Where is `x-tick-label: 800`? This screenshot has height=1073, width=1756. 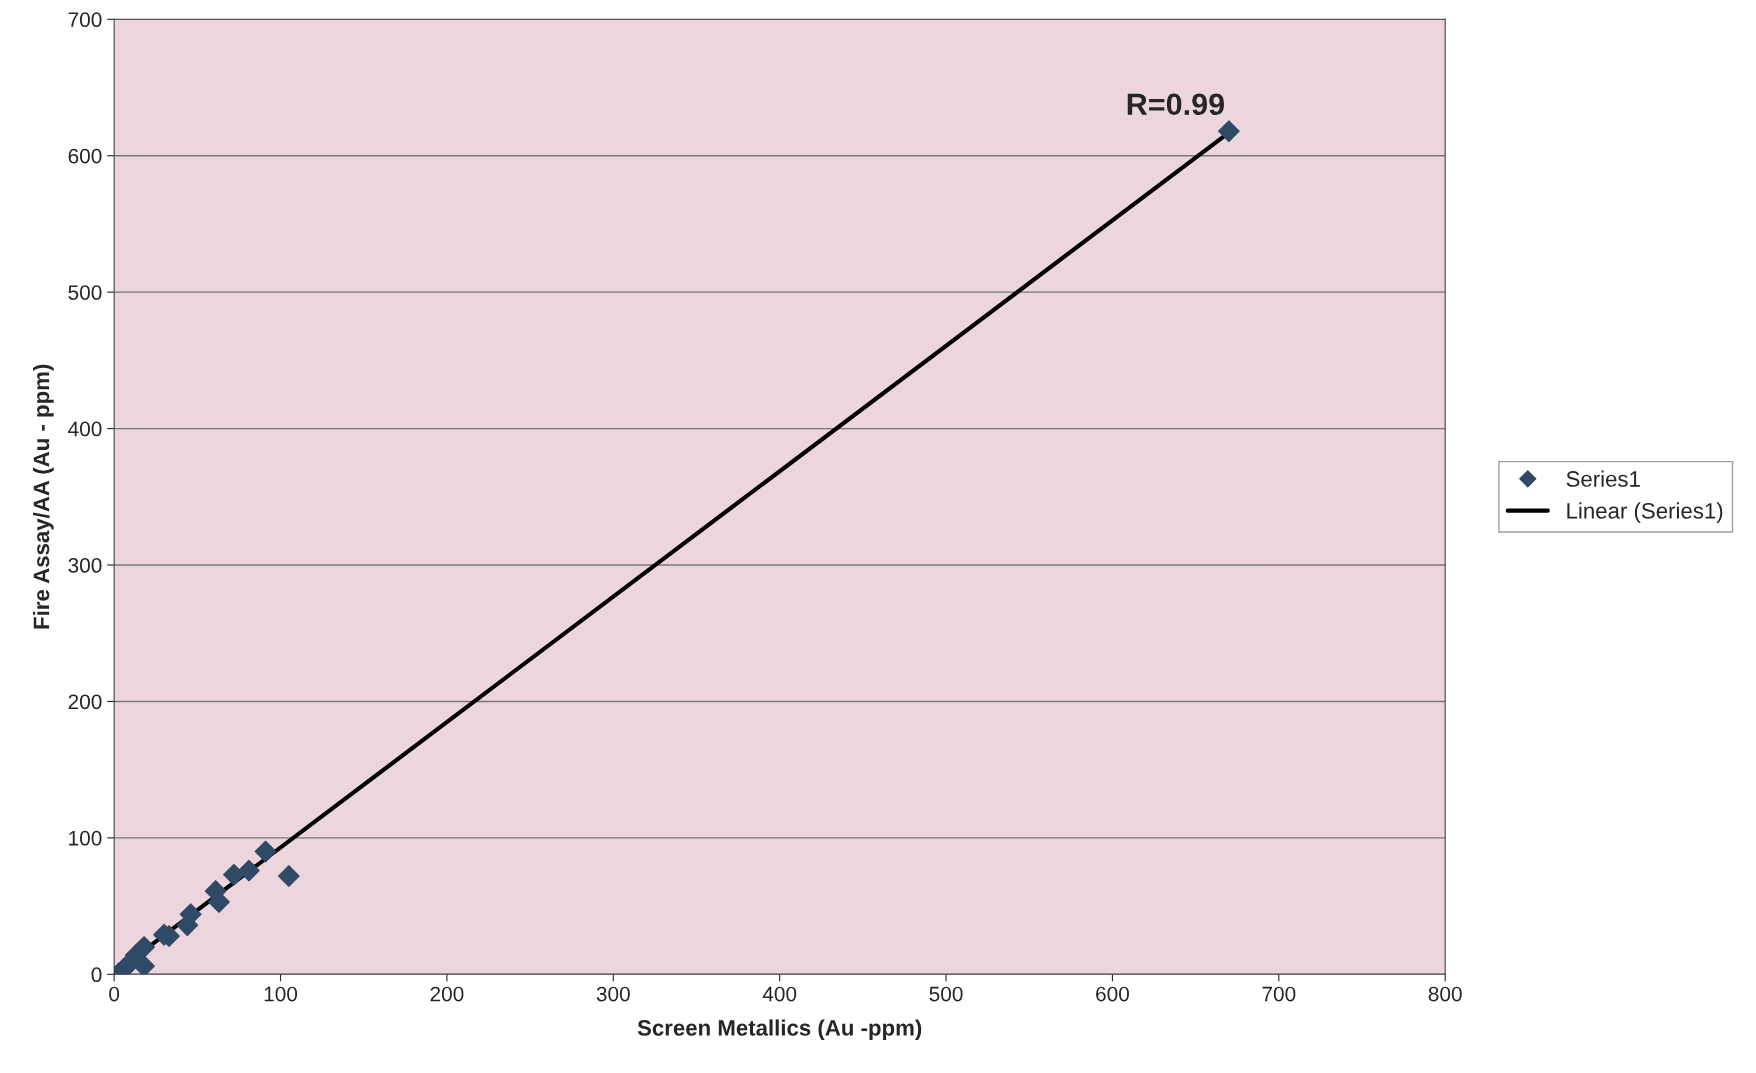 x-tick-label: 800 is located at coordinates (1445, 994).